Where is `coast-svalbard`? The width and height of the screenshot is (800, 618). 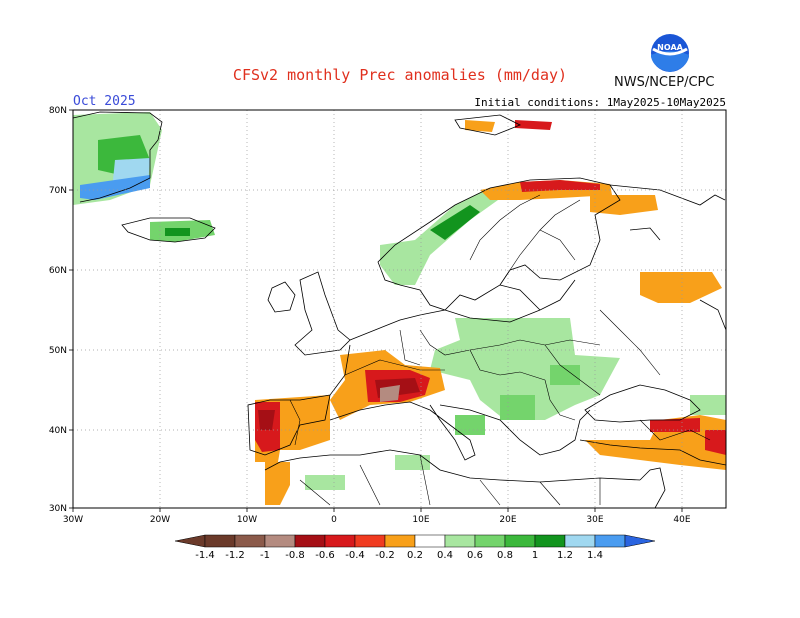
coast-svalbard is located at coordinates (487, 125).